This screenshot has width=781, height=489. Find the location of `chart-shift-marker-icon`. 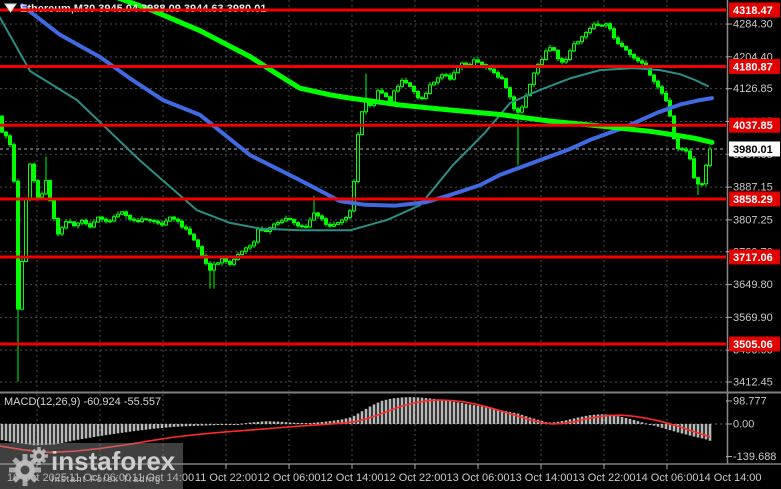

chart-shift-marker-icon is located at coordinates (10, 8).